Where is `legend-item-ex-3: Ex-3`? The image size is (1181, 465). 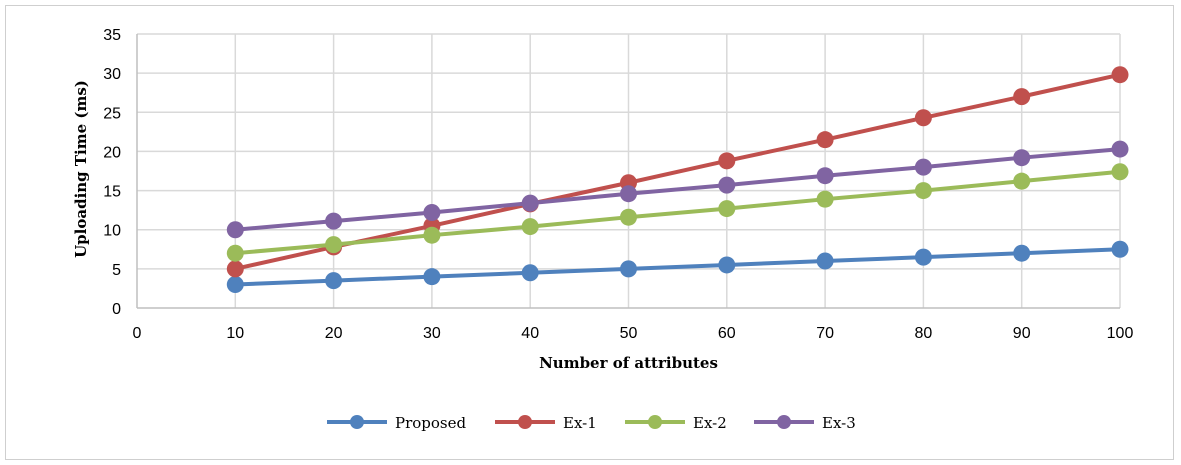
legend-item-ex-3: Ex-3 is located at coordinates (805, 423).